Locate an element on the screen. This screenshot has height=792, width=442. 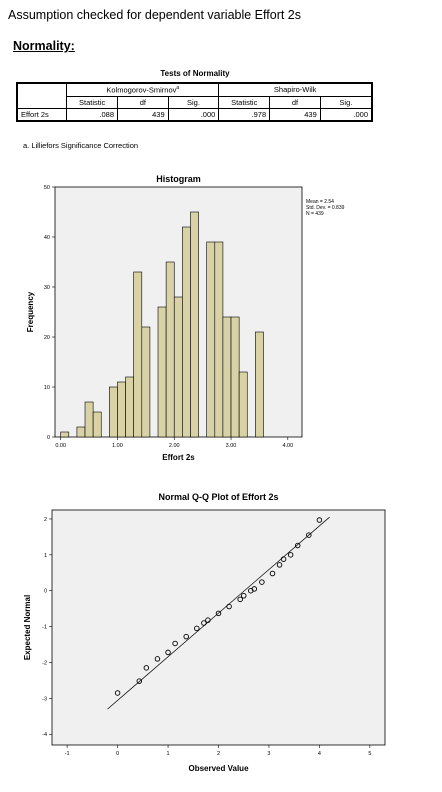
x-tick-label: 2.00 is located at coordinates (174, 446).